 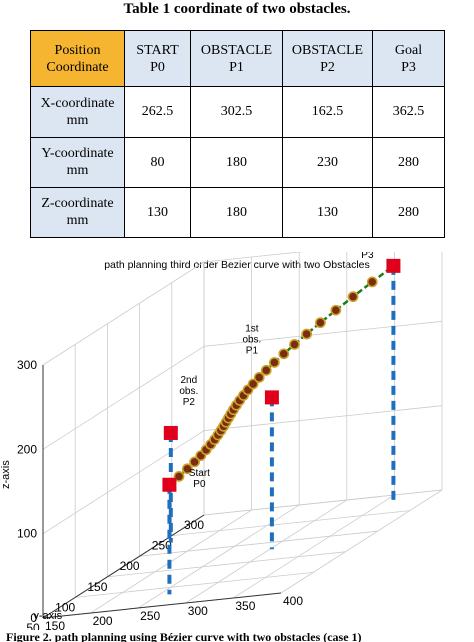 What do you see at coordinates (33, 618) in the screenshot?
I see `z-tick-label-0: 0` at bounding box center [33, 618].